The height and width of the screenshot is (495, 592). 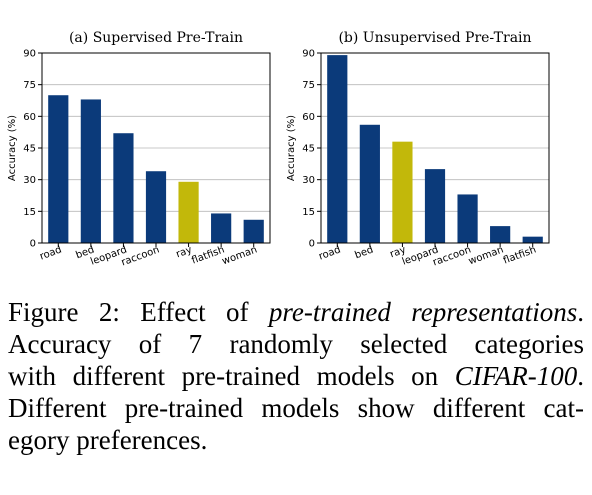 I want to click on caption-dataset: CIFAR-100, so click(x=516, y=376).